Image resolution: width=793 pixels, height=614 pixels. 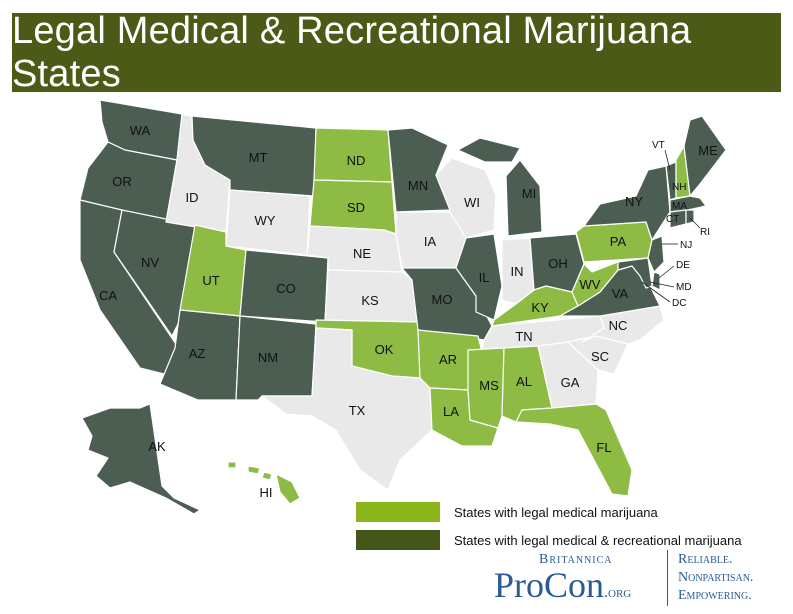 I want to click on legend-medical: States with legal medical marijuana, so click(x=507, y=512).